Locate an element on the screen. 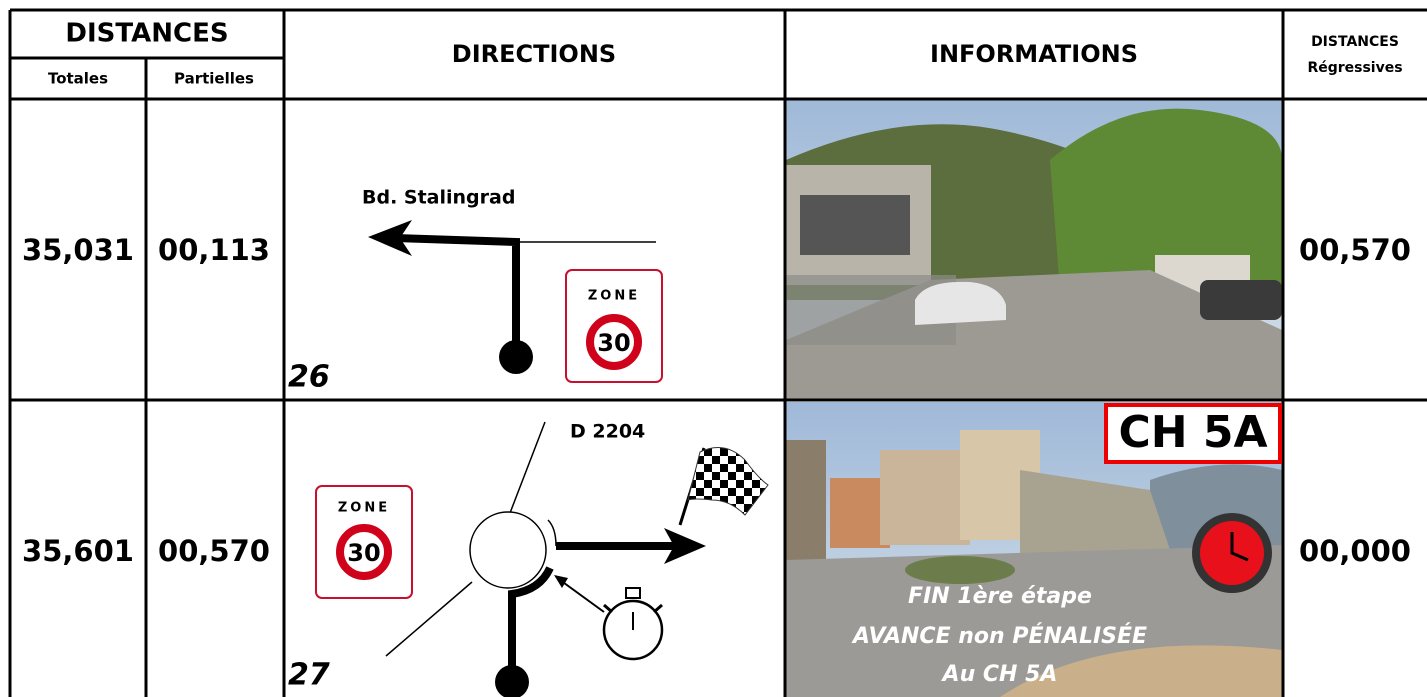  badge-text: CH 5A is located at coordinates (1192, 432).